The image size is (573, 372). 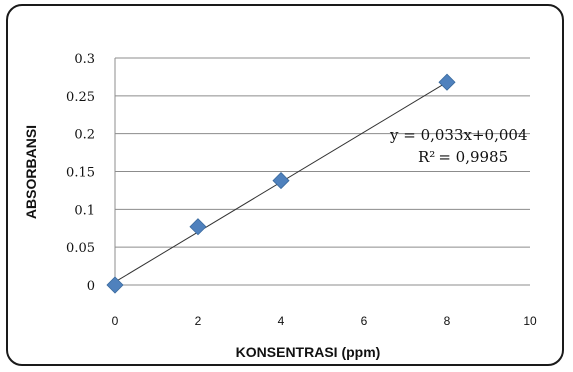 What do you see at coordinates (530, 321) in the screenshot?
I see `x-tick-label: 10` at bounding box center [530, 321].